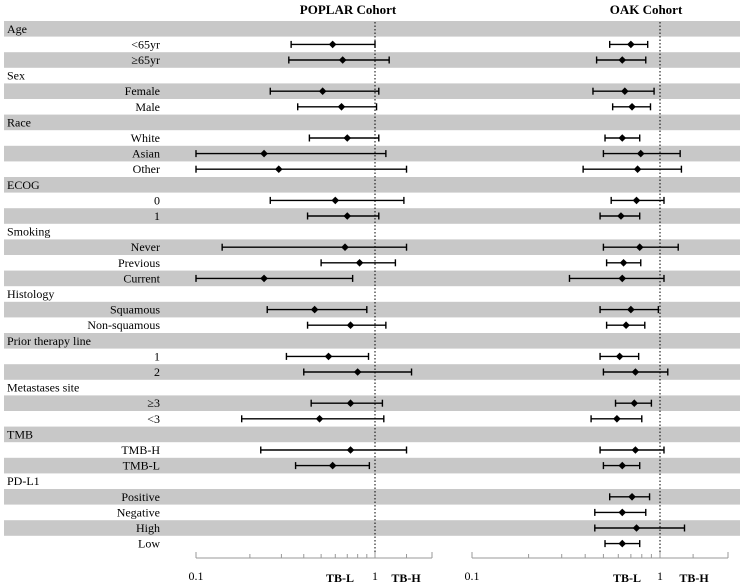 This screenshot has width=742, height=588. What do you see at coordinates (19, 122) in the screenshot?
I see `group-label-race: Race` at bounding box center [19, 122].